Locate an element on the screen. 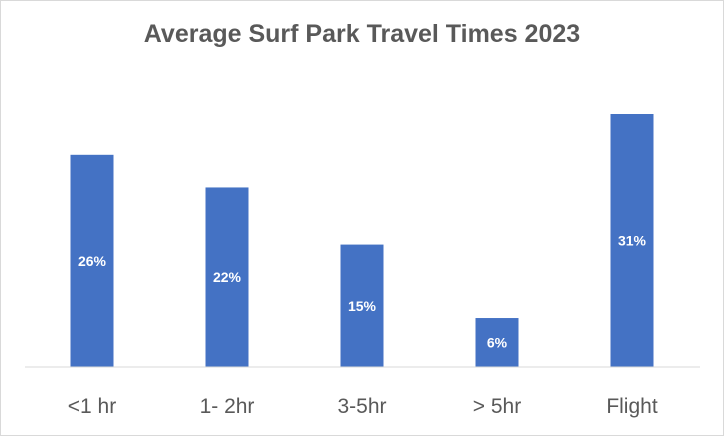 Image resolution: width=724 pixels, height=436 pixels. data-label: 26% is located at coordinates (92, 261).